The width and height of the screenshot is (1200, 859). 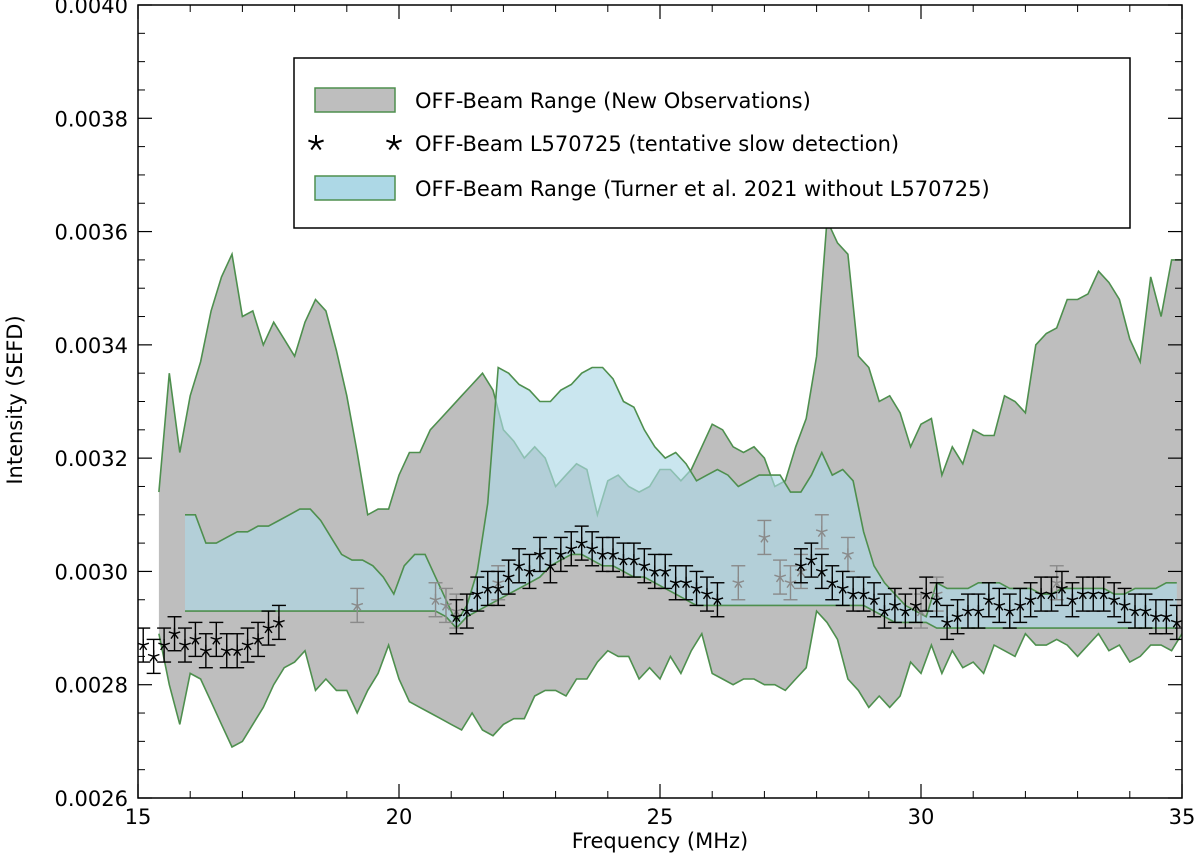 What do you see at coordinates (91, 459) in the screenshot?
I see `y-tick-label: 0.0032` at bounding box center [91, 459].